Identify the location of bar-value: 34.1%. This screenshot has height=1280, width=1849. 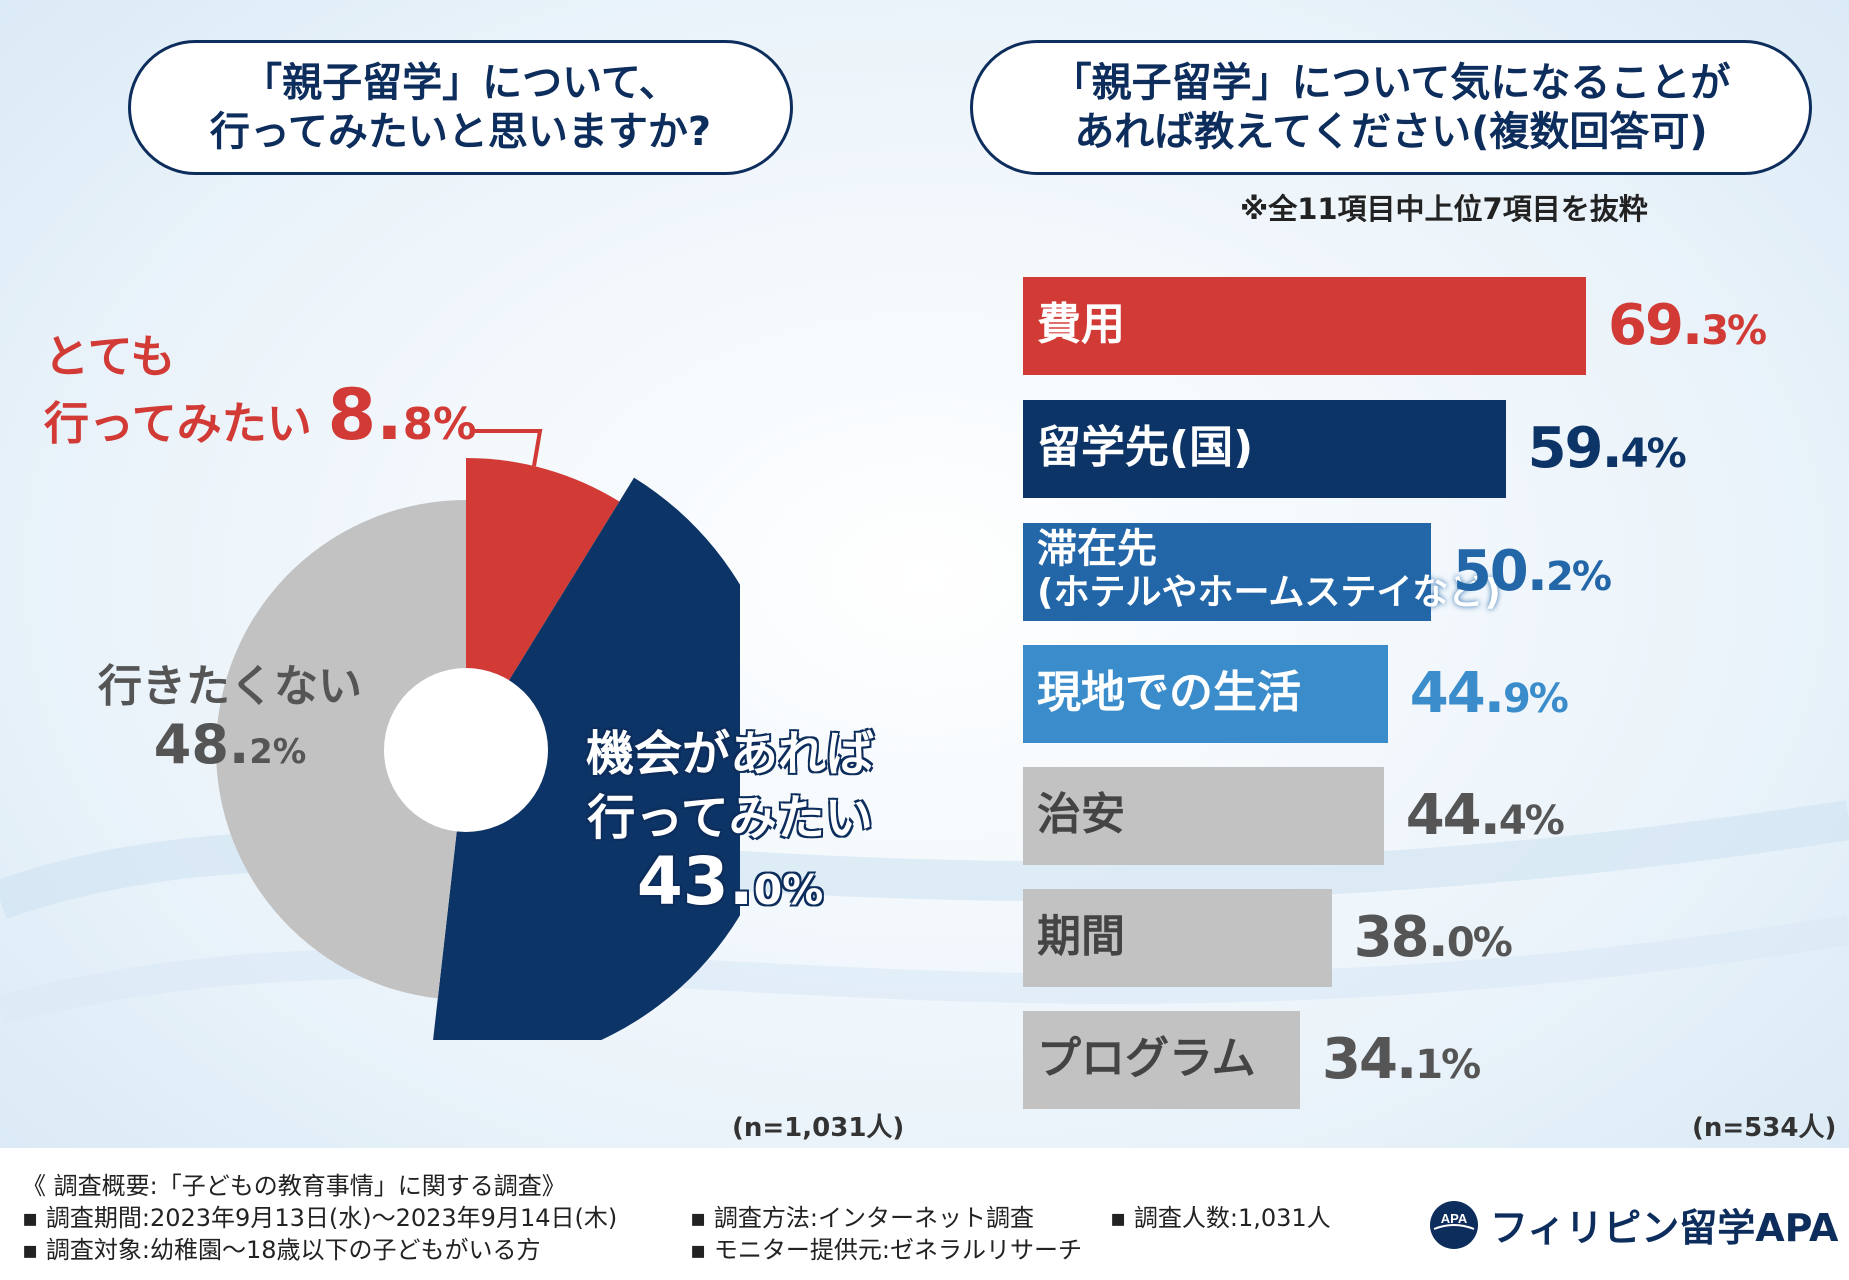
(1401, 1059).